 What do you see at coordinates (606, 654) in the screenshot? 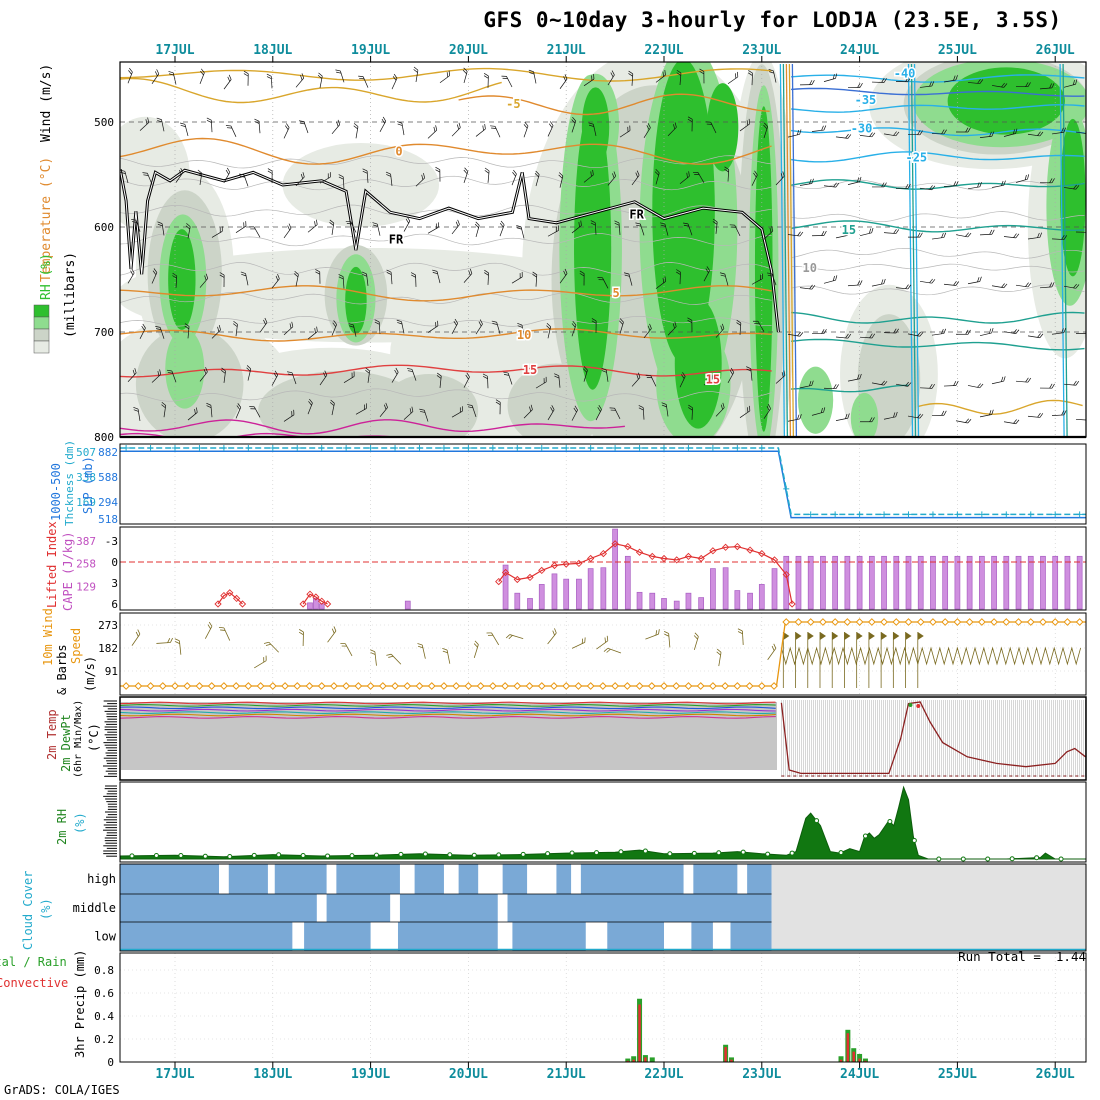
I see `wind10m-barbs` at bounding box center [606, 654].